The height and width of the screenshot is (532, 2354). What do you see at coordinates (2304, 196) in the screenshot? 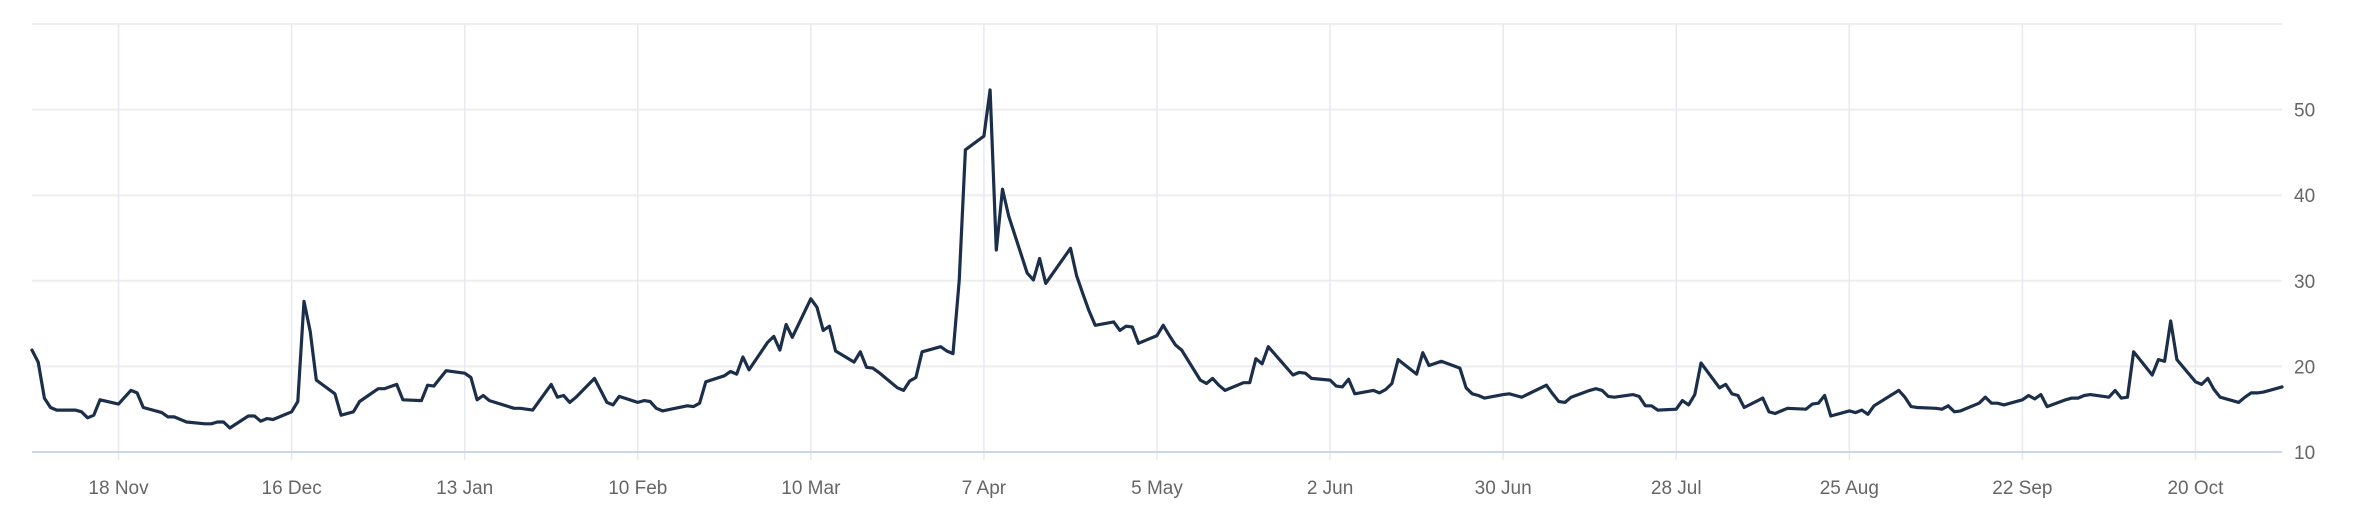
I see `y-tick-label: 40` at bounding box center [2304, 196].